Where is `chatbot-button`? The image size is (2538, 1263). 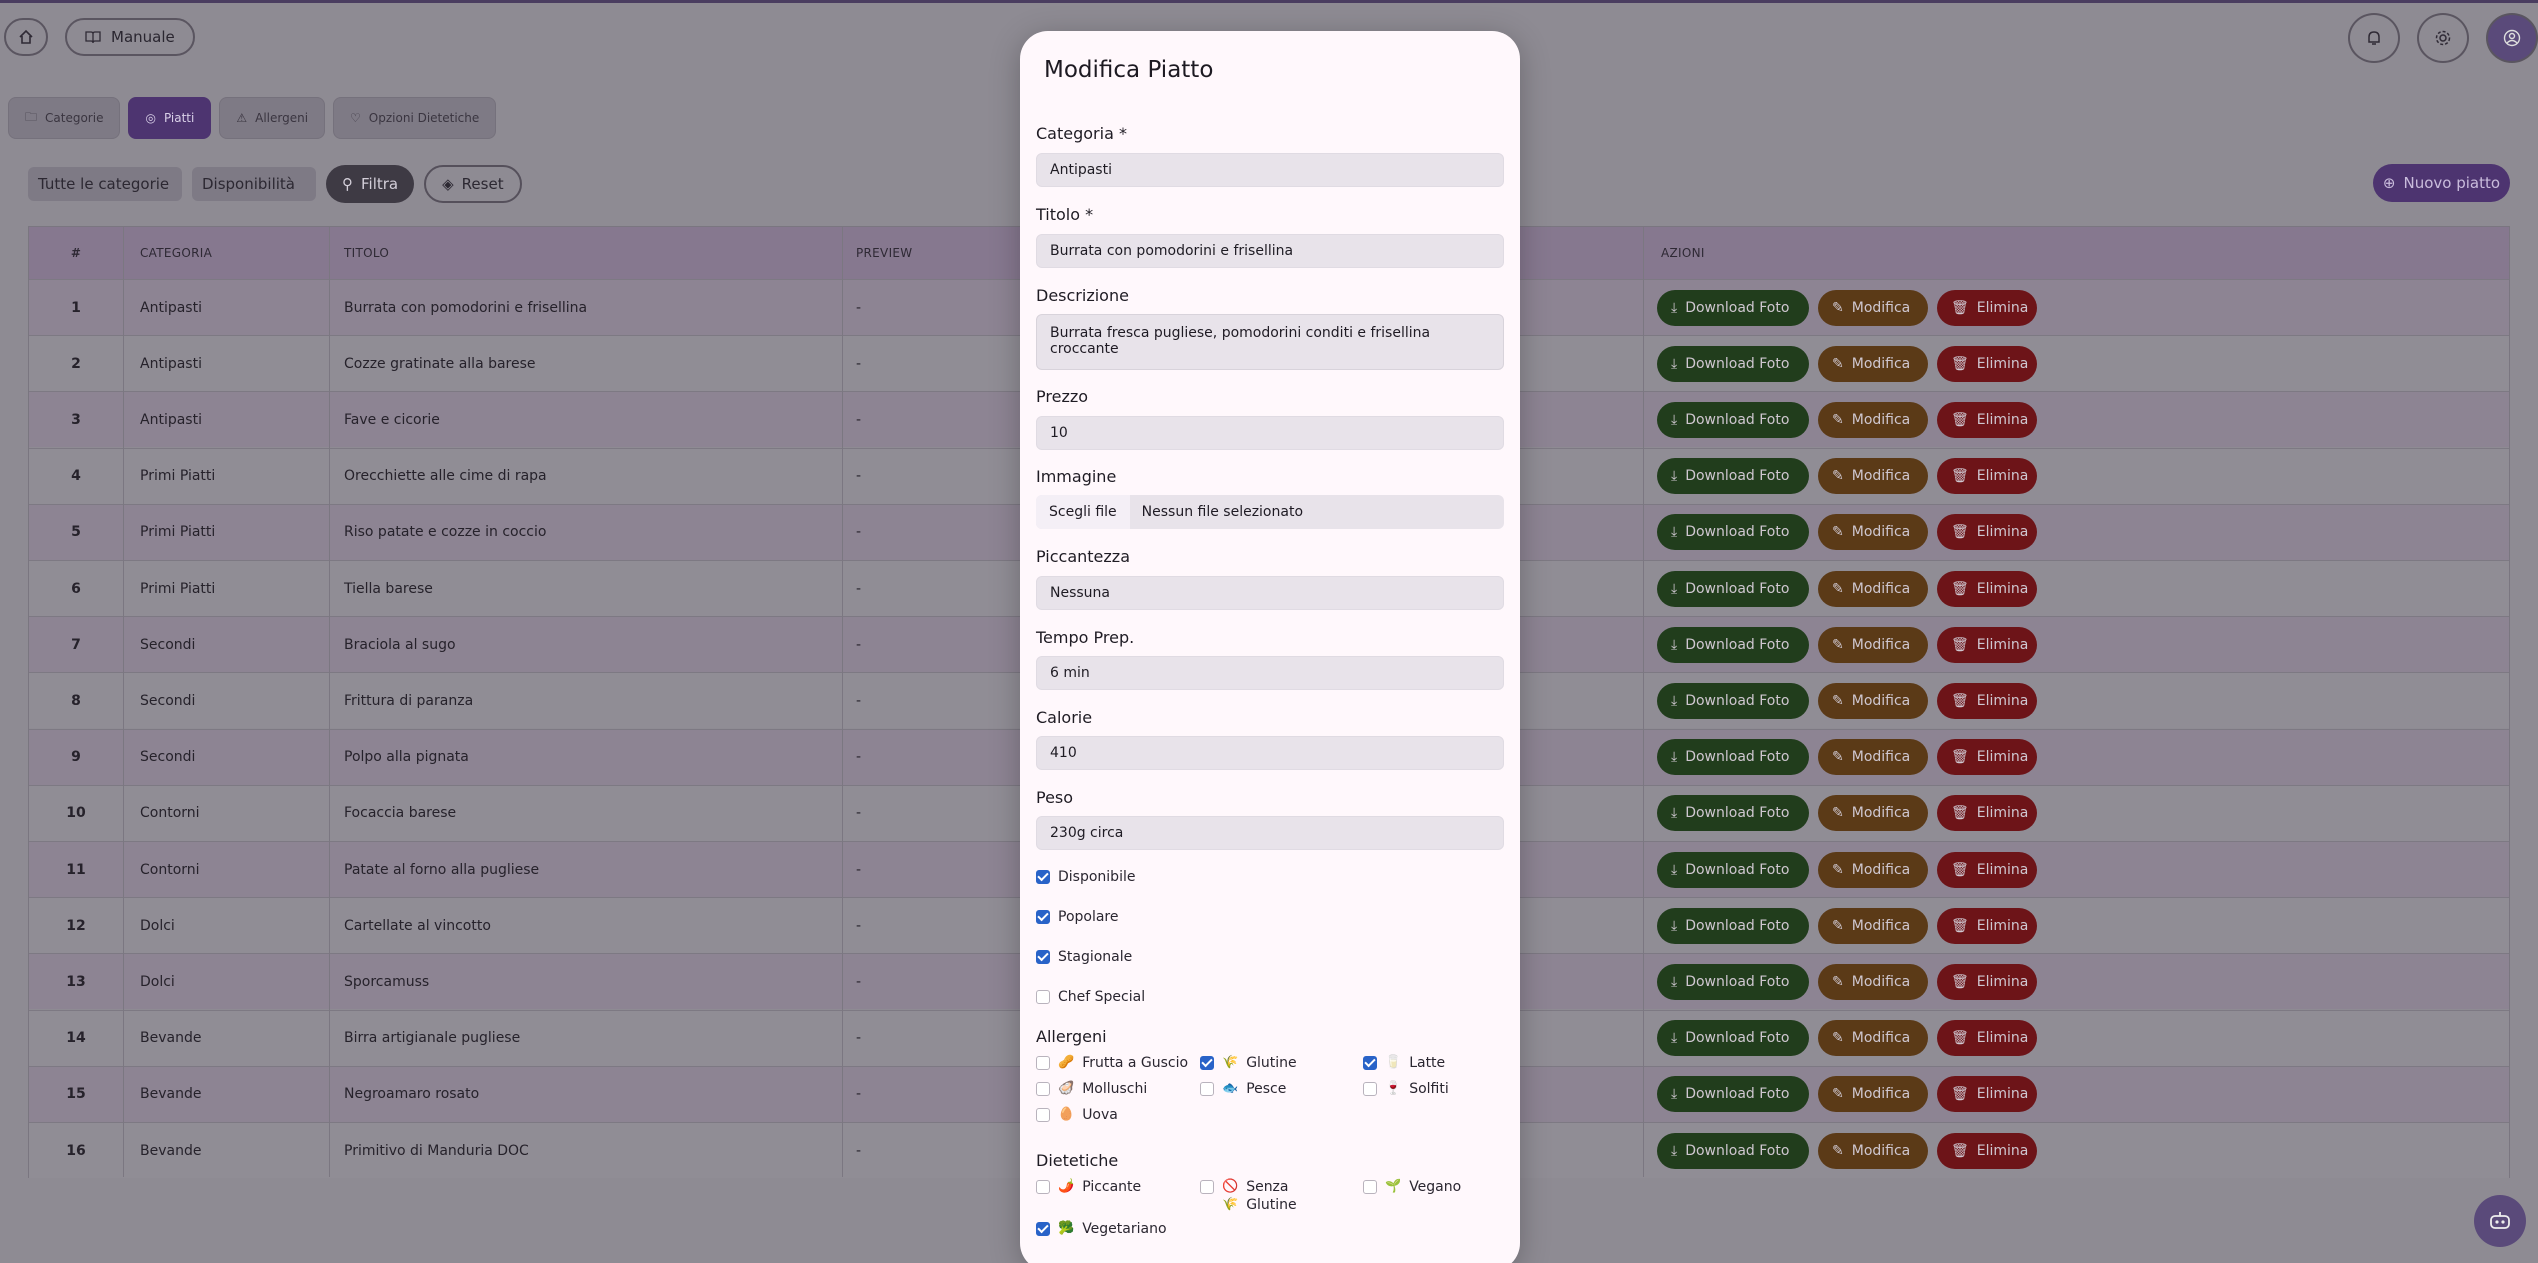 chatbot-button is located at coordinates (2500, 1221).